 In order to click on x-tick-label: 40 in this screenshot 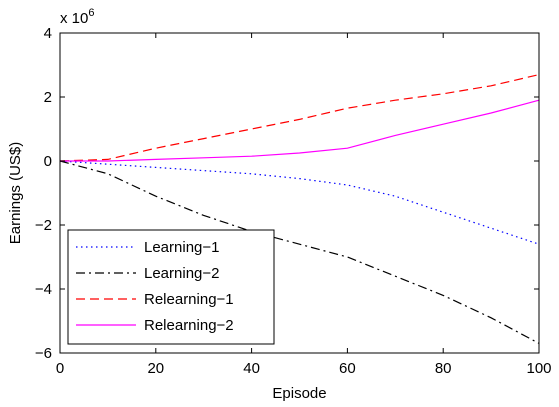, I will do `click(251, 368)`.